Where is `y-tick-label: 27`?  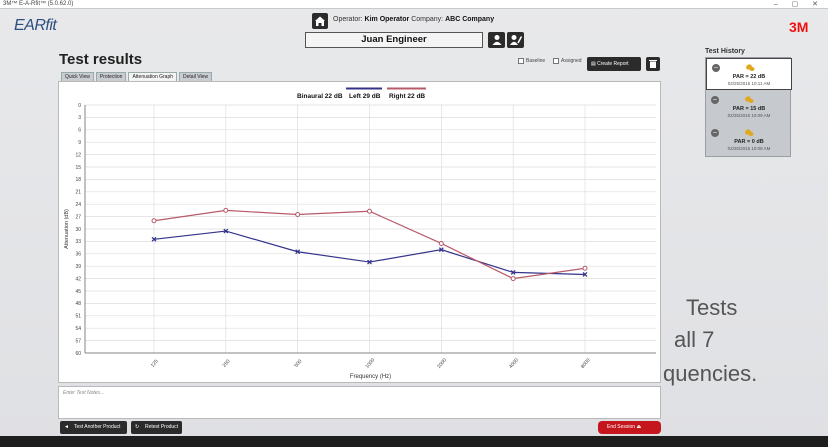
y-tick-label: 27 is located at coordinates (78, 217).